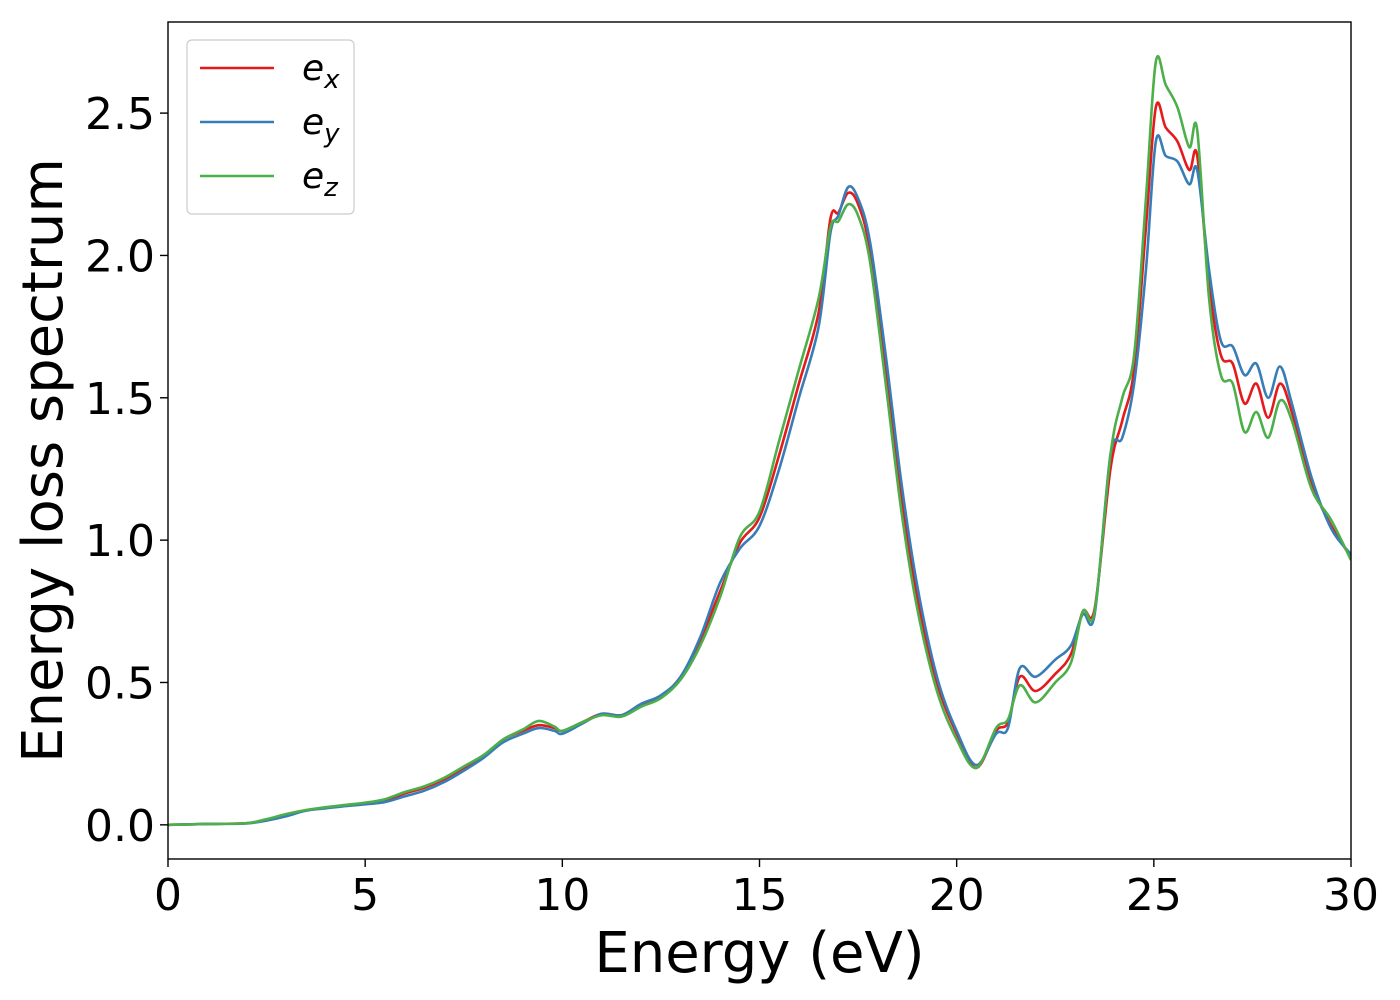 The image size is (1400, 1000). What do you see at coordinates (120, 114) in the screenshot?
I see `y-tick-label: 2.5` at bounding box center [120, 114].